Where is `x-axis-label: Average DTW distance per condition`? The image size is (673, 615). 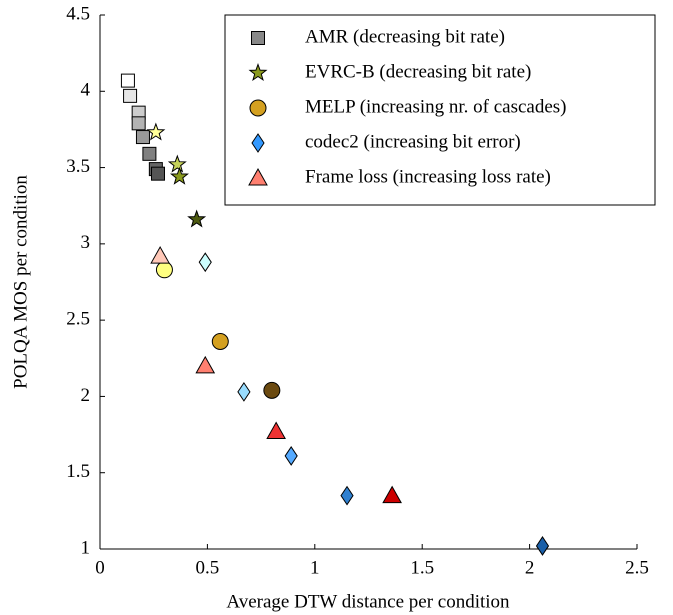
x-axis-label: Average DTW distance per condition is located at coordinates (368, 601).